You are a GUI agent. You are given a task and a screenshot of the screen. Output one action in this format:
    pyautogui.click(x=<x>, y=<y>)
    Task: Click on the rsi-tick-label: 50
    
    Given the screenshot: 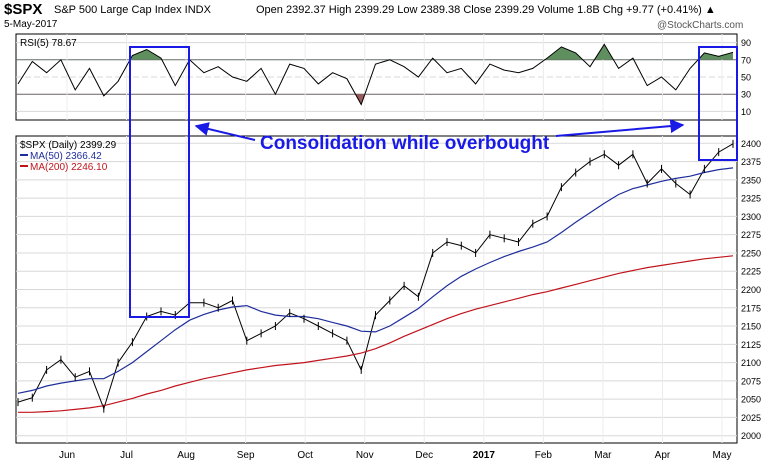 What is the action you would take?
    pyautogui.click(x=746, y=78)
    